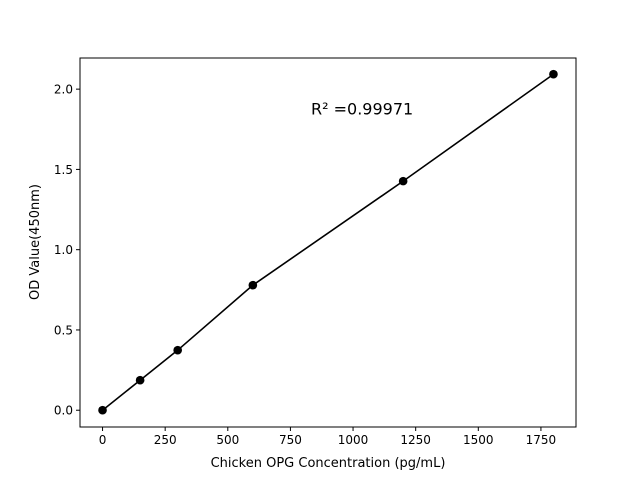  What do you see at coordinates (227, 440) in the screenshot?
I see `x-tick-label: 500` at bounding box center [227, 440].